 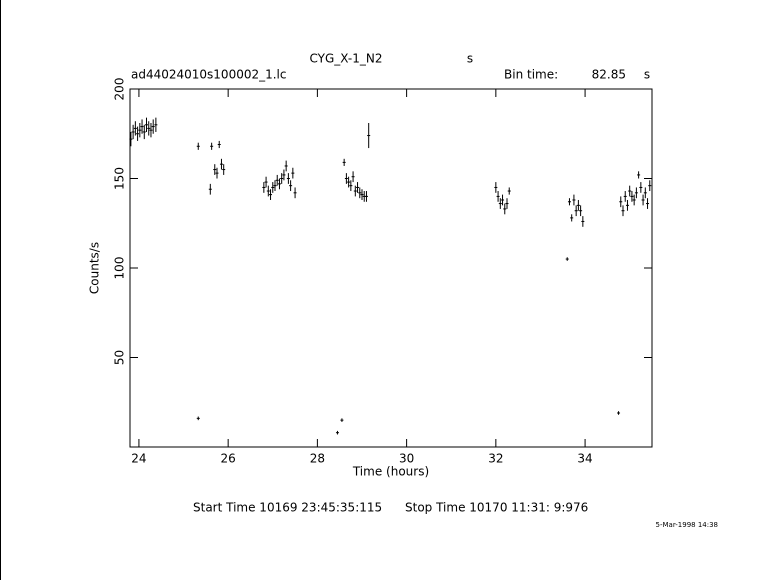 I want to click on x-tick-label: 24, so click(x=138, y=459).